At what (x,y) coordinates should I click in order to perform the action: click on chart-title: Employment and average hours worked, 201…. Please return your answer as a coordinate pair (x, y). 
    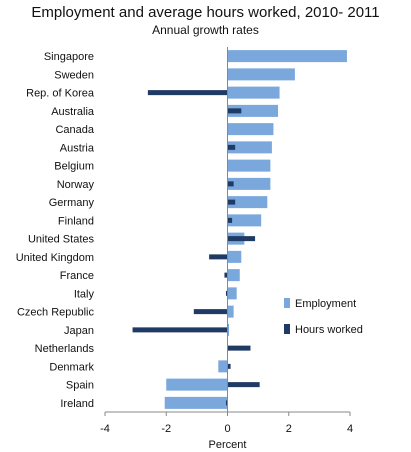
    Looking at the image, I should click on (205, 12).